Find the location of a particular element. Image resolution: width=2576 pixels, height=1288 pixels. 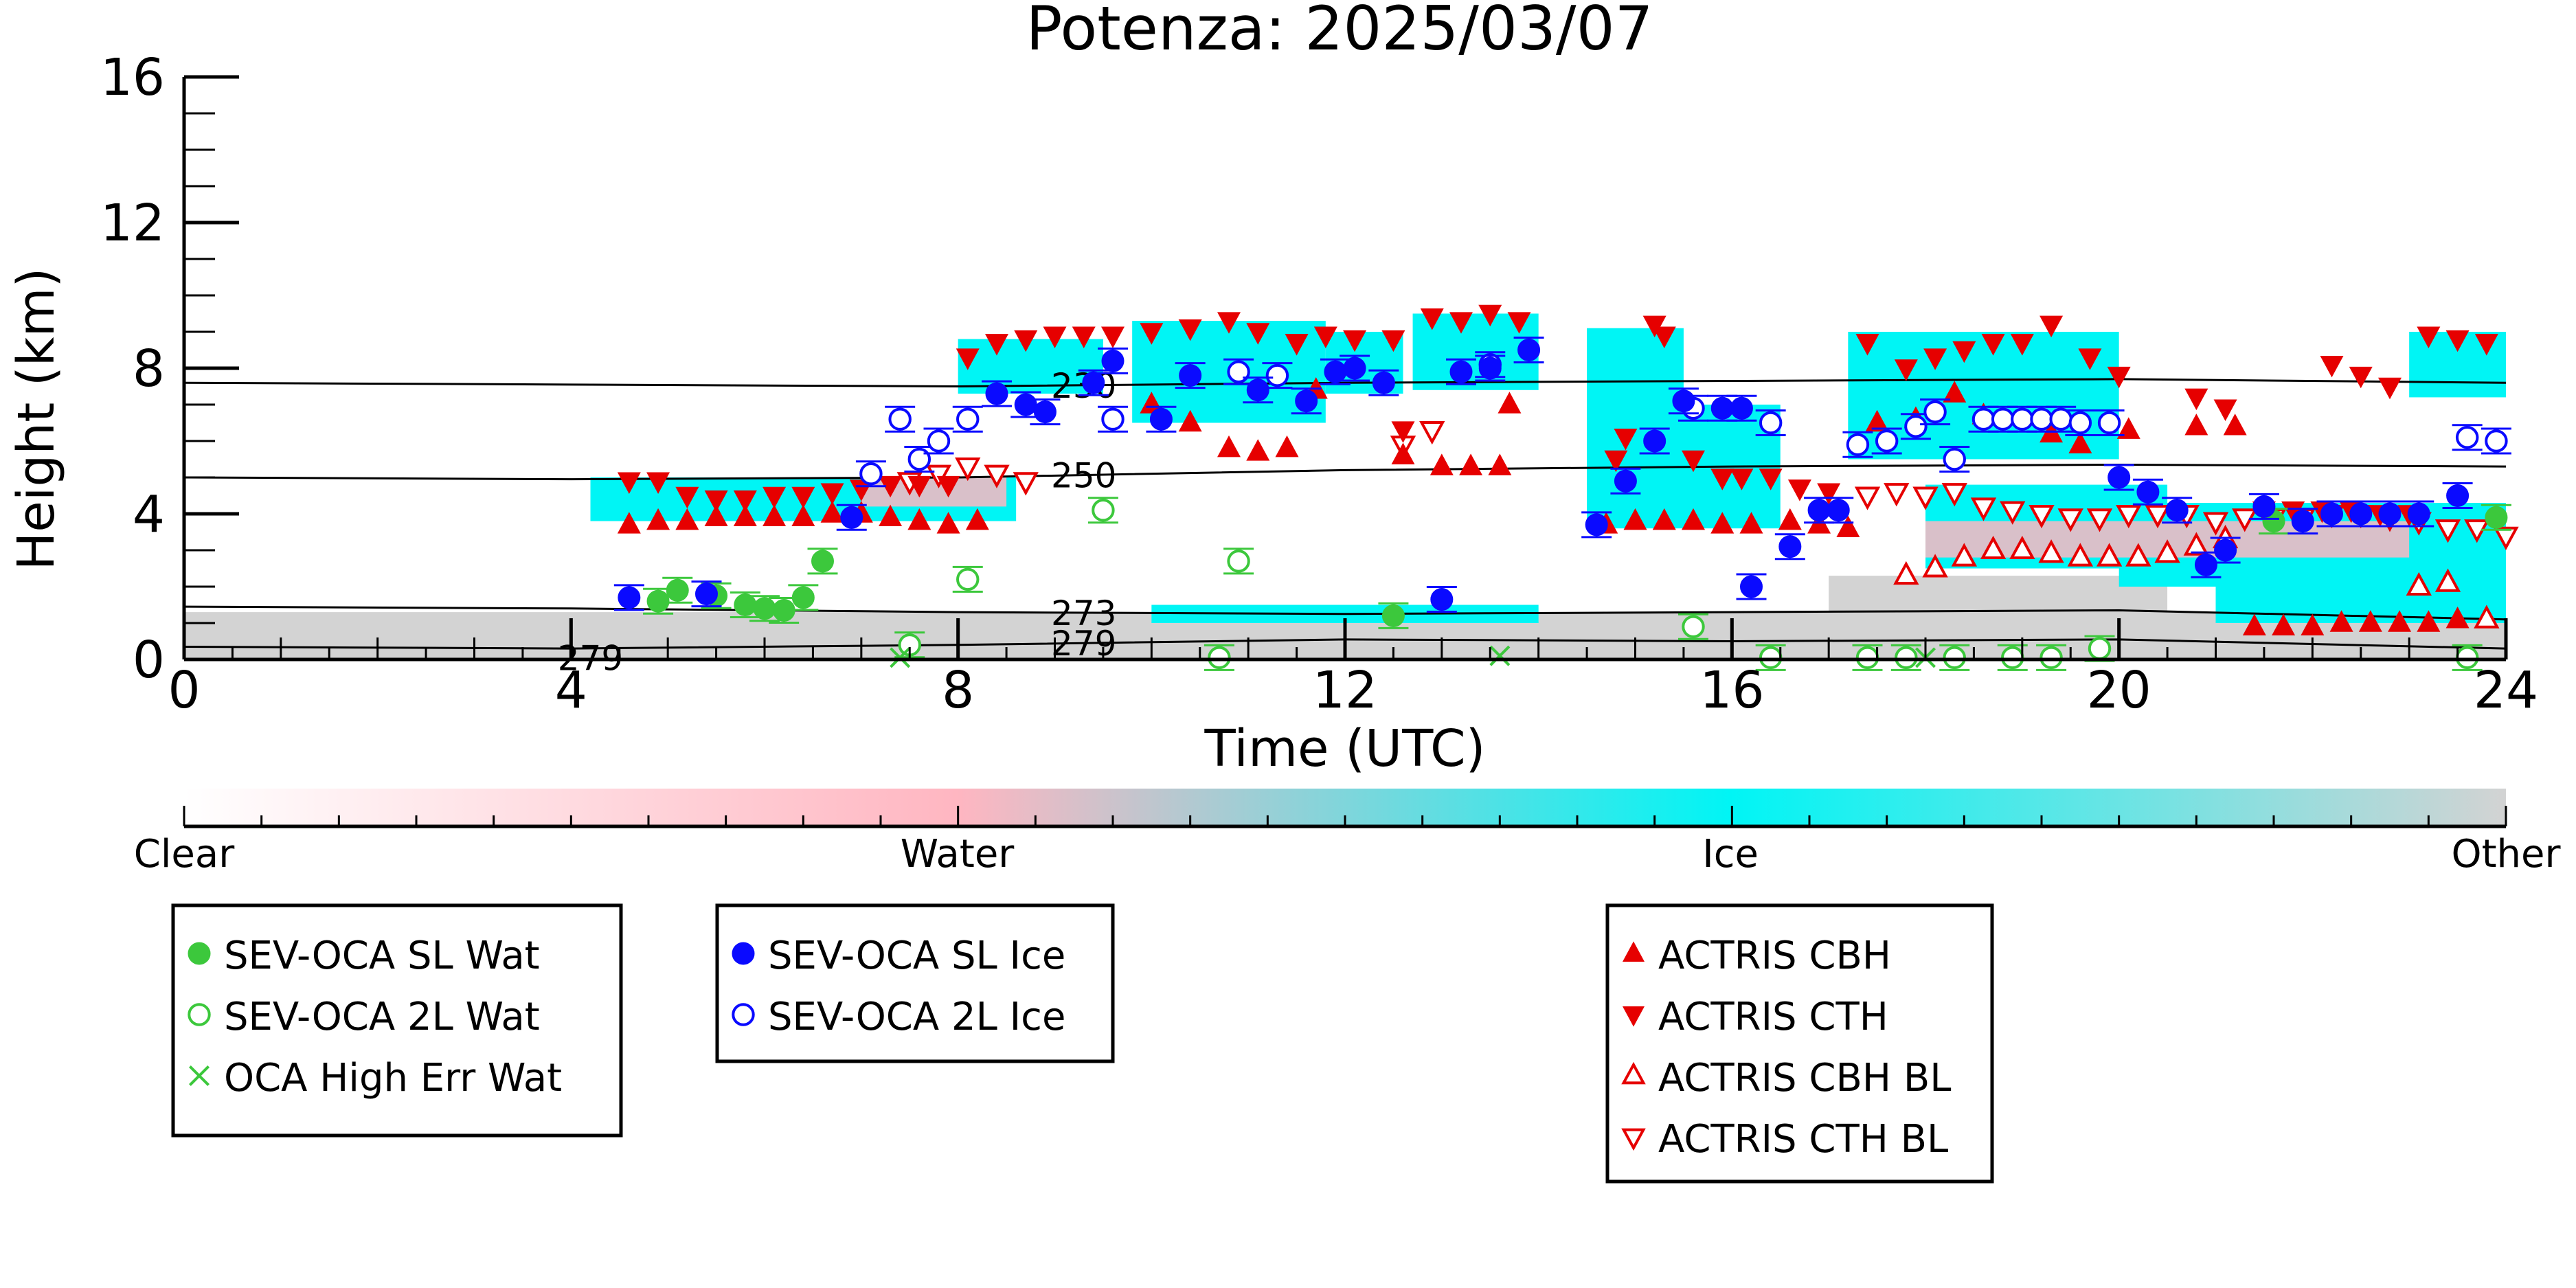

legend-label-actris-cbh-bl: ACTRIS CBH BL is located at coordinates (1804, 1078).